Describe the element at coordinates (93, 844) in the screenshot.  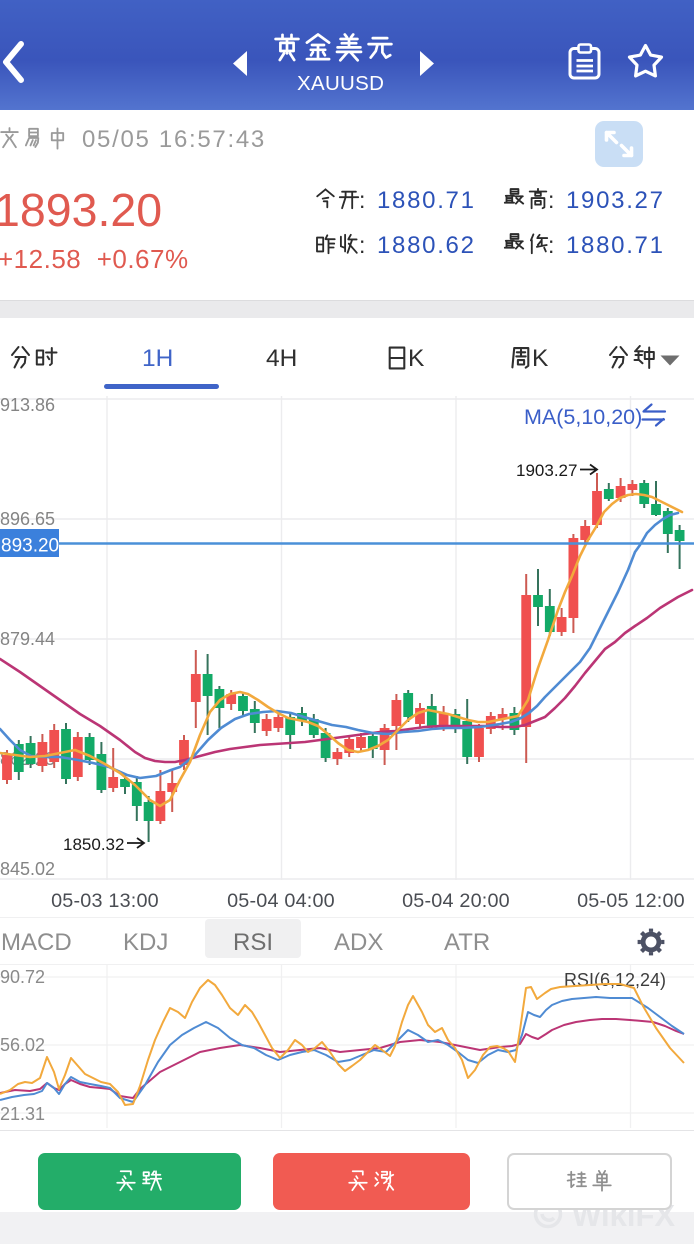
I see `svg-text: 1850.32` at that location.